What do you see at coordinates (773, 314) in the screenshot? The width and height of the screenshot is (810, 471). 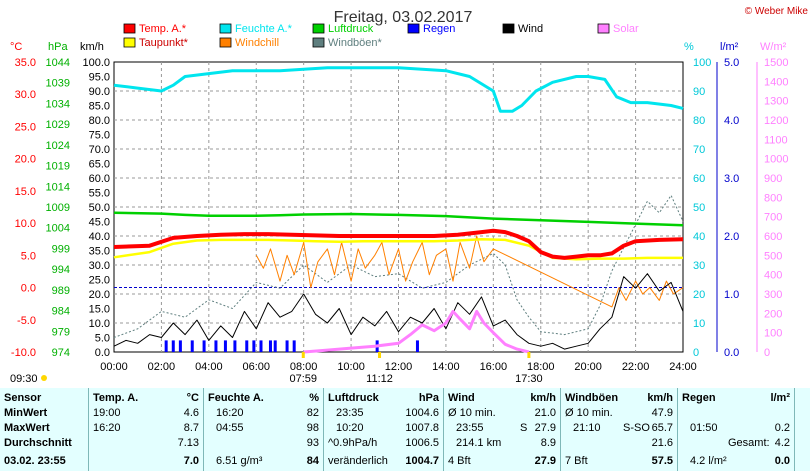 I see `solar-tick-label: 200` at bounding box center [773, 314].